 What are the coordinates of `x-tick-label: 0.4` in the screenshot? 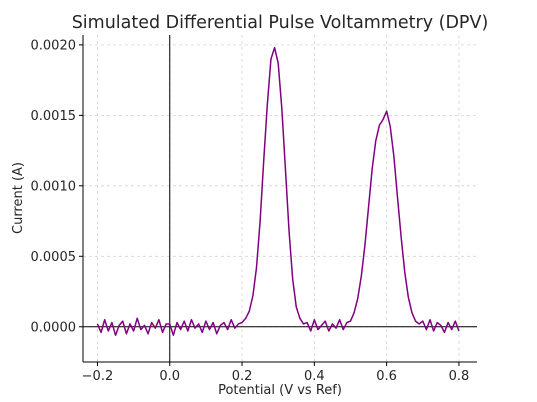 It's located at (314, 376).